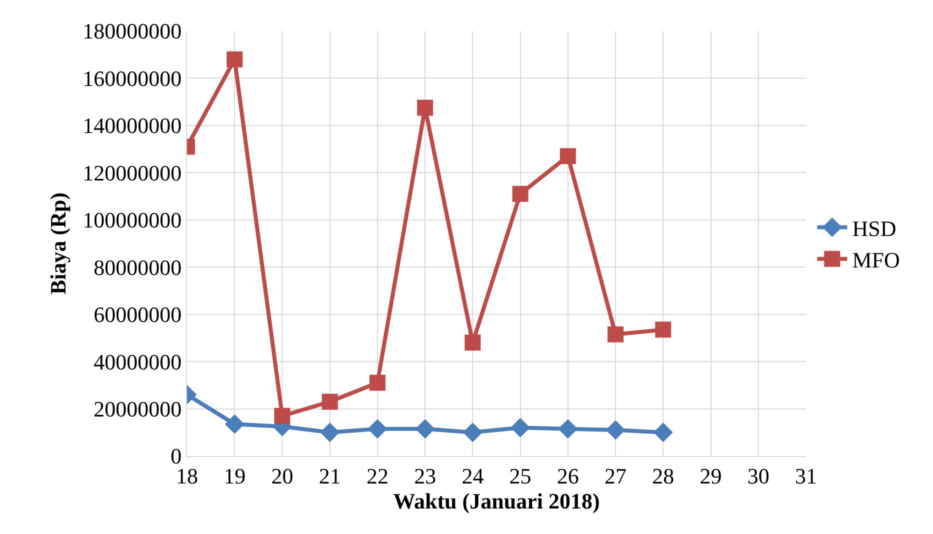 This screenshot has width=933, height=534. Describe the element at coordinates (132, 31) in the screenshot. I see `y-tick-label: 180000000` at that location.